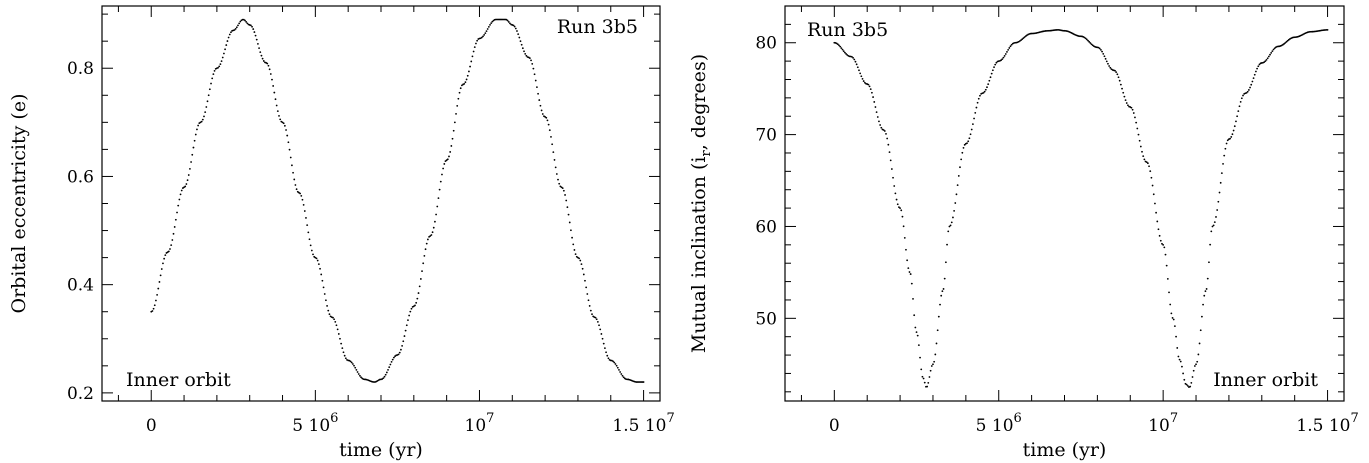  Describe the element at coordinates (1265, 380) in the screenshot. I see `orbit-annotation: Inner orbit` at that location.